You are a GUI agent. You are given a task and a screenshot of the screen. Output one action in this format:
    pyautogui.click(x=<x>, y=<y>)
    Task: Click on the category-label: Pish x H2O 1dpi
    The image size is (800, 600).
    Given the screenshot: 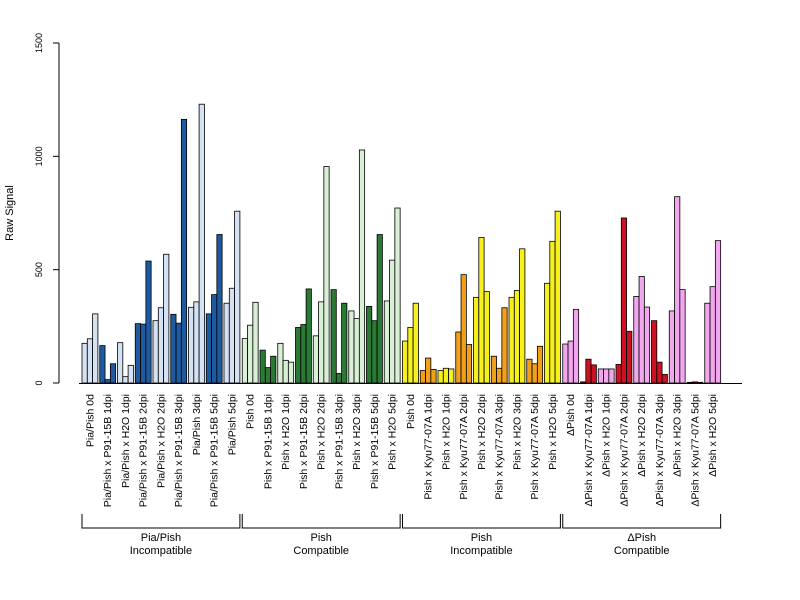 What is the action you would take?
    pyautogui.click(x=446, y=432)
    